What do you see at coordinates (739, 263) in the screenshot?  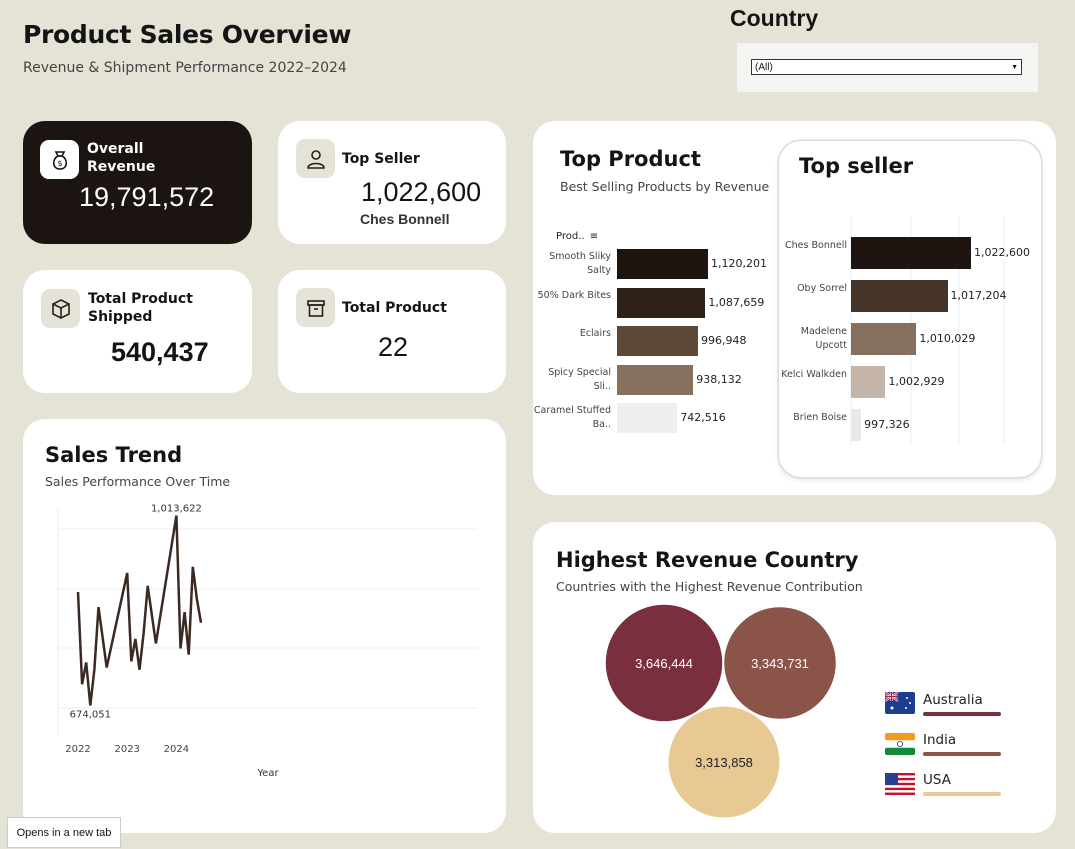 I see `bar-value-label: 1,120,201` at bounding box center [739, 263].